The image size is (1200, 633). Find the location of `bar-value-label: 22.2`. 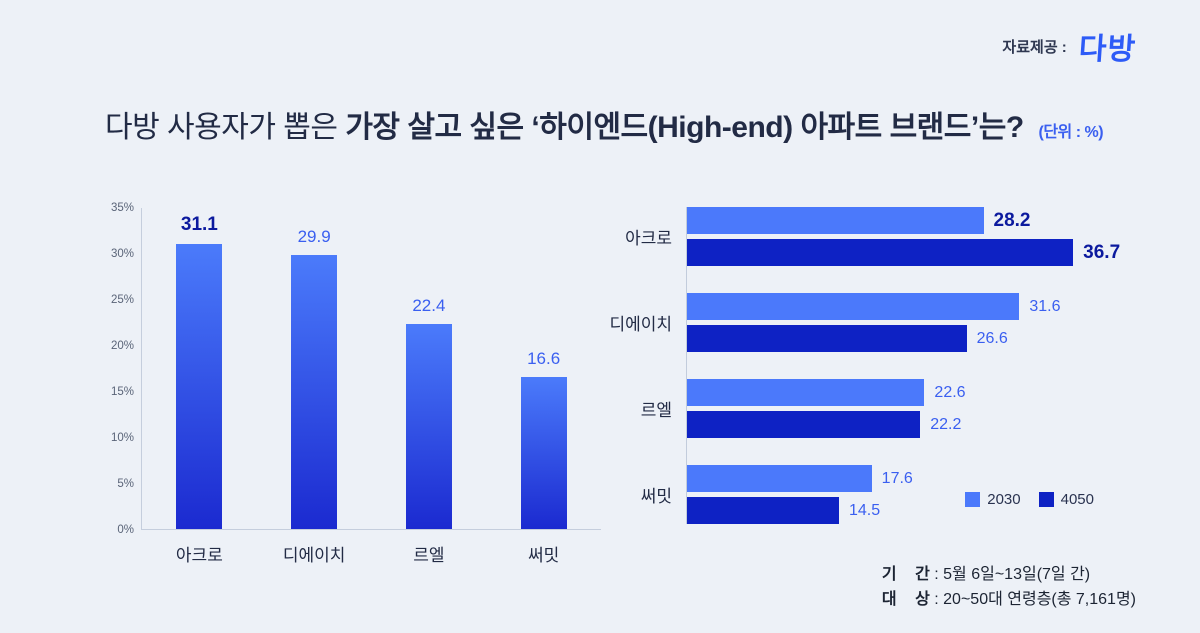

bar-value-label: 22.2 is located at coordinates (946, 424).